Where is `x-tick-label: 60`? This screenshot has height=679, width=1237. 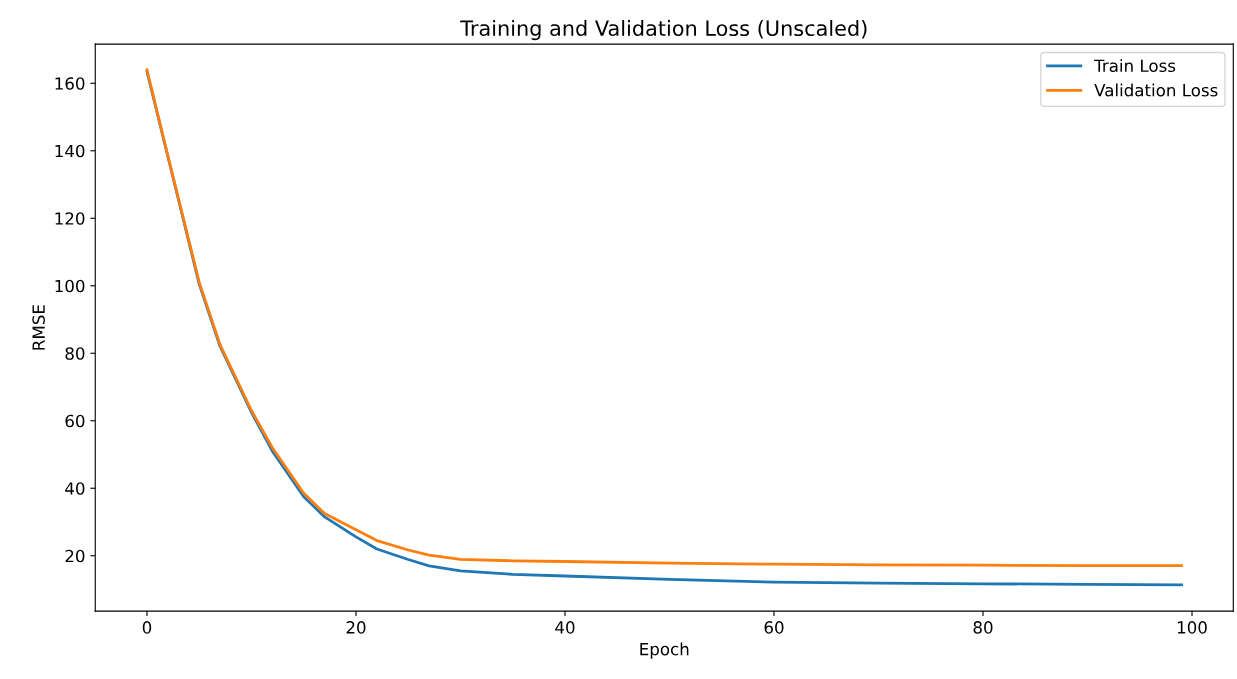 x-tick-label: 60 is located at coordinates (774, 627).